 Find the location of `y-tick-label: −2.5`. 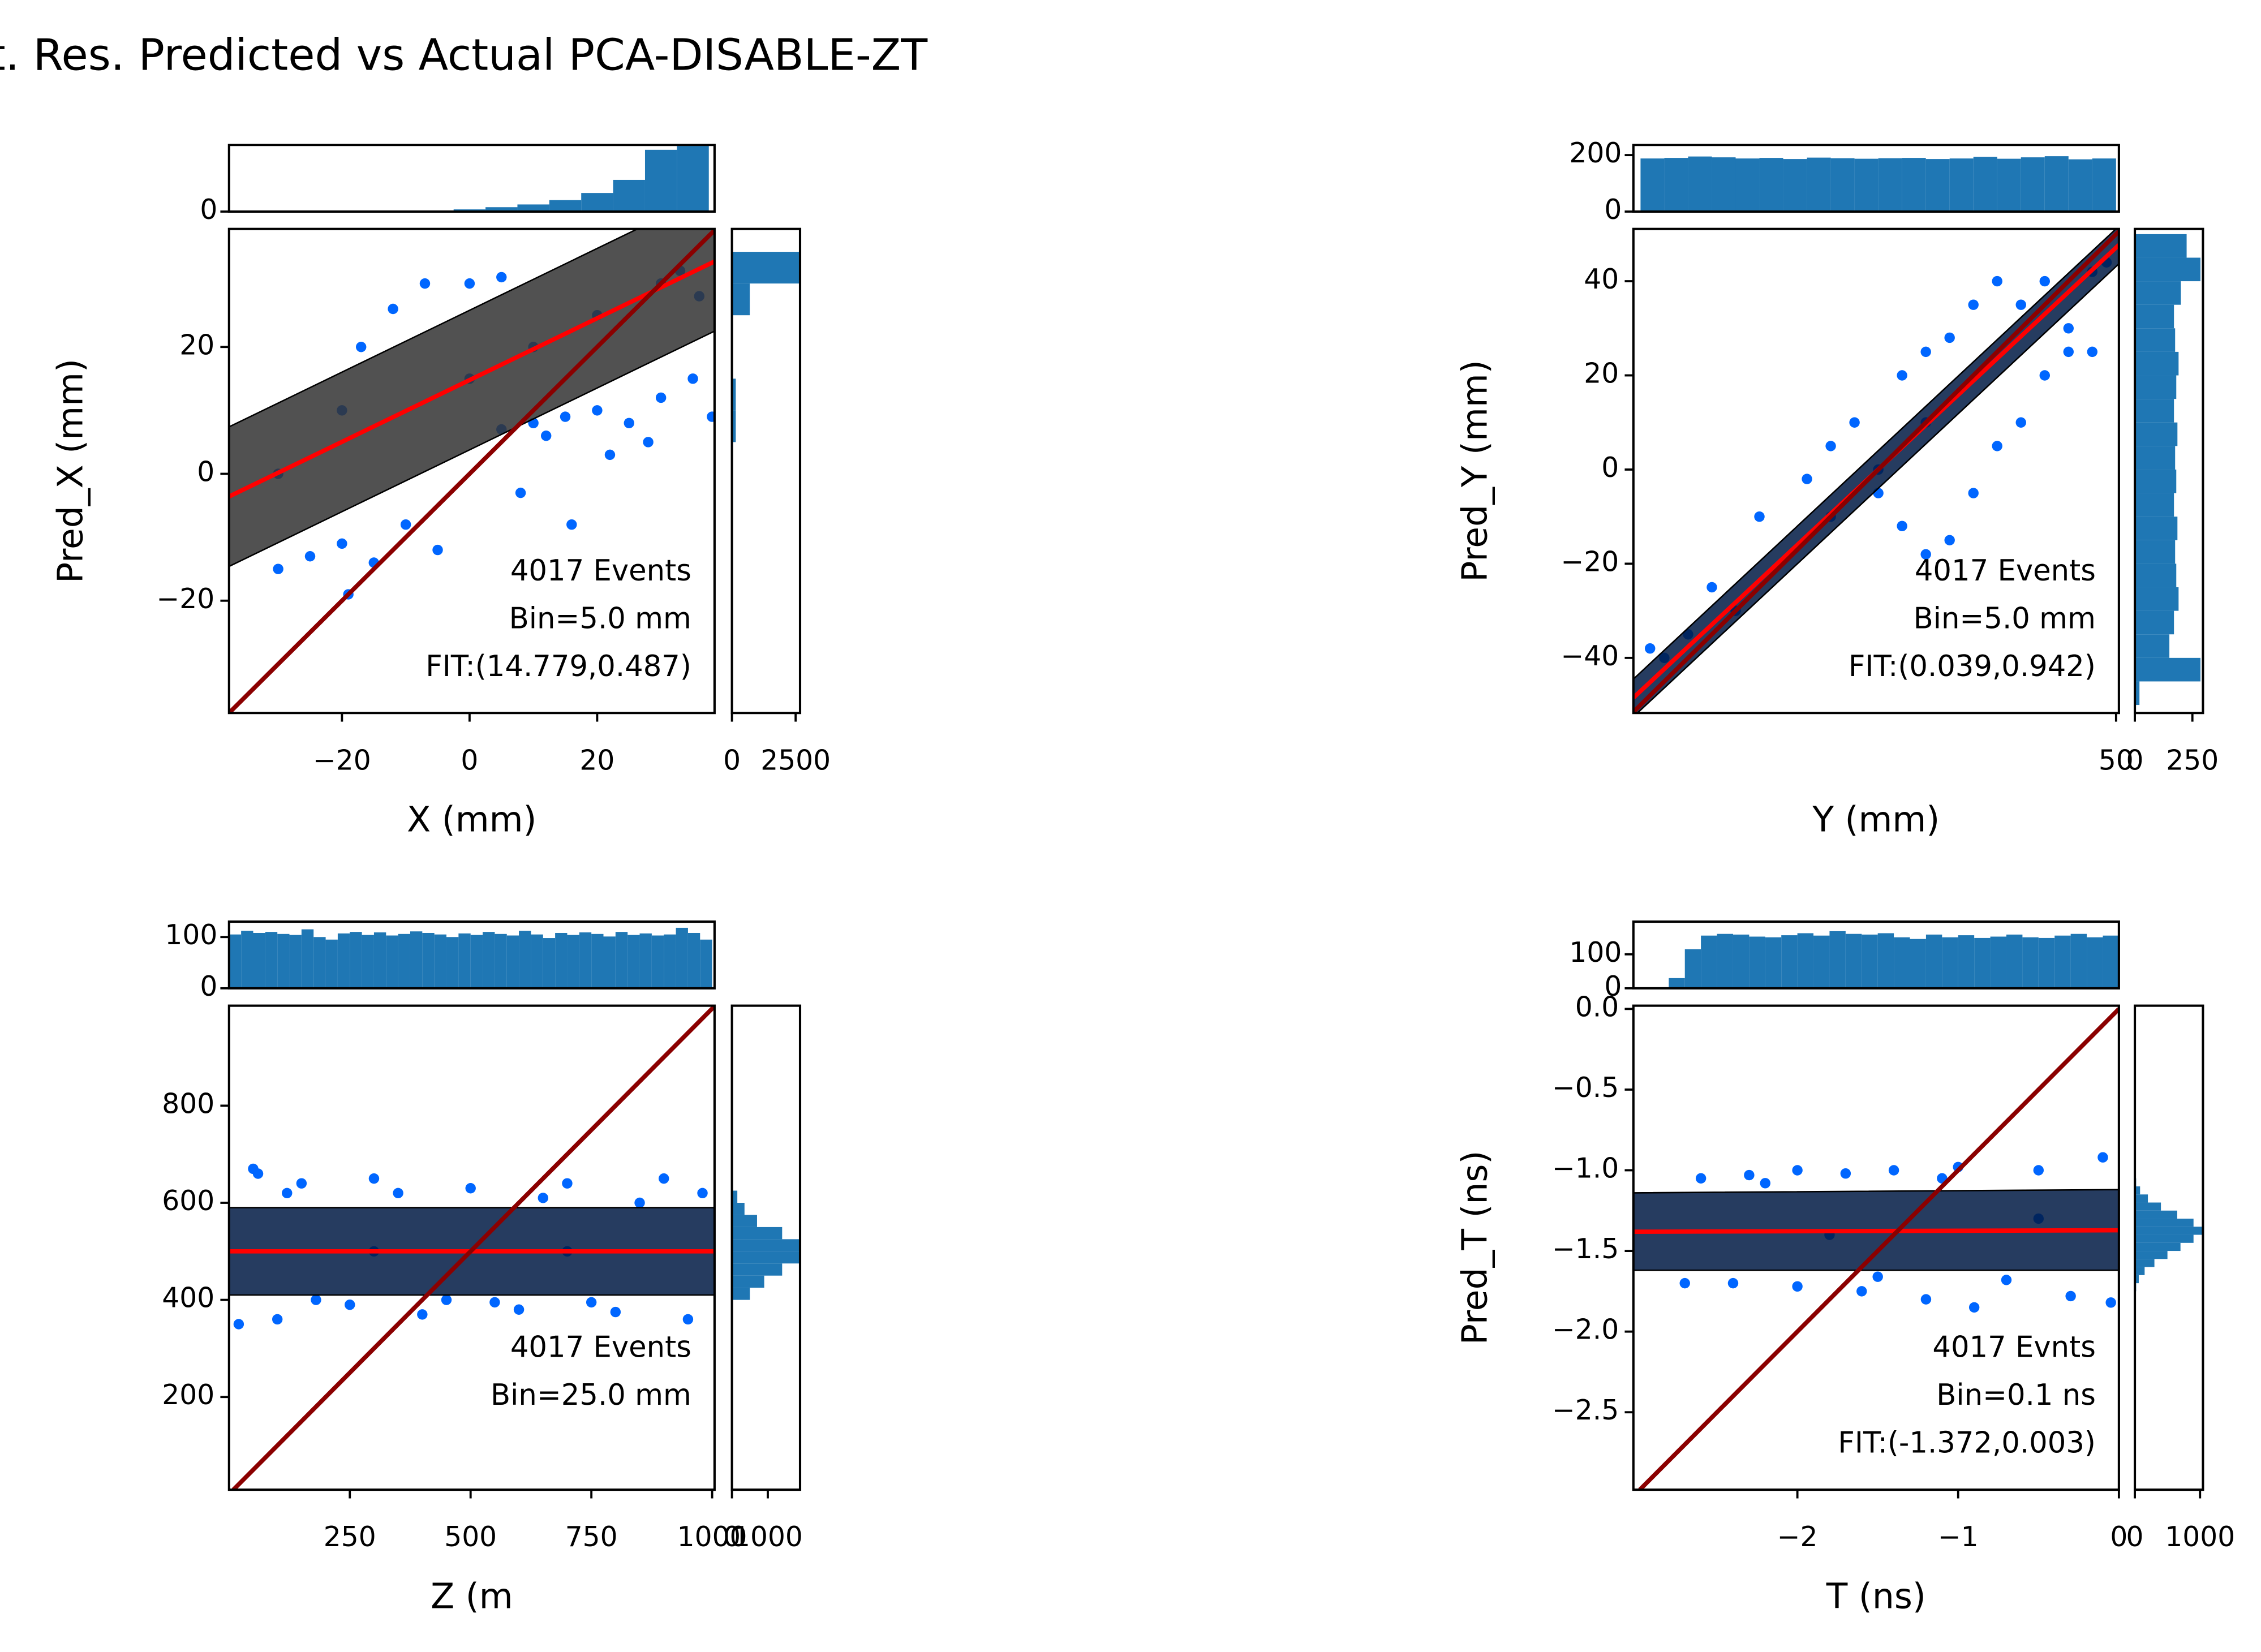

y-tick-label: −2.5 is located at coordinates (1585, 1410).